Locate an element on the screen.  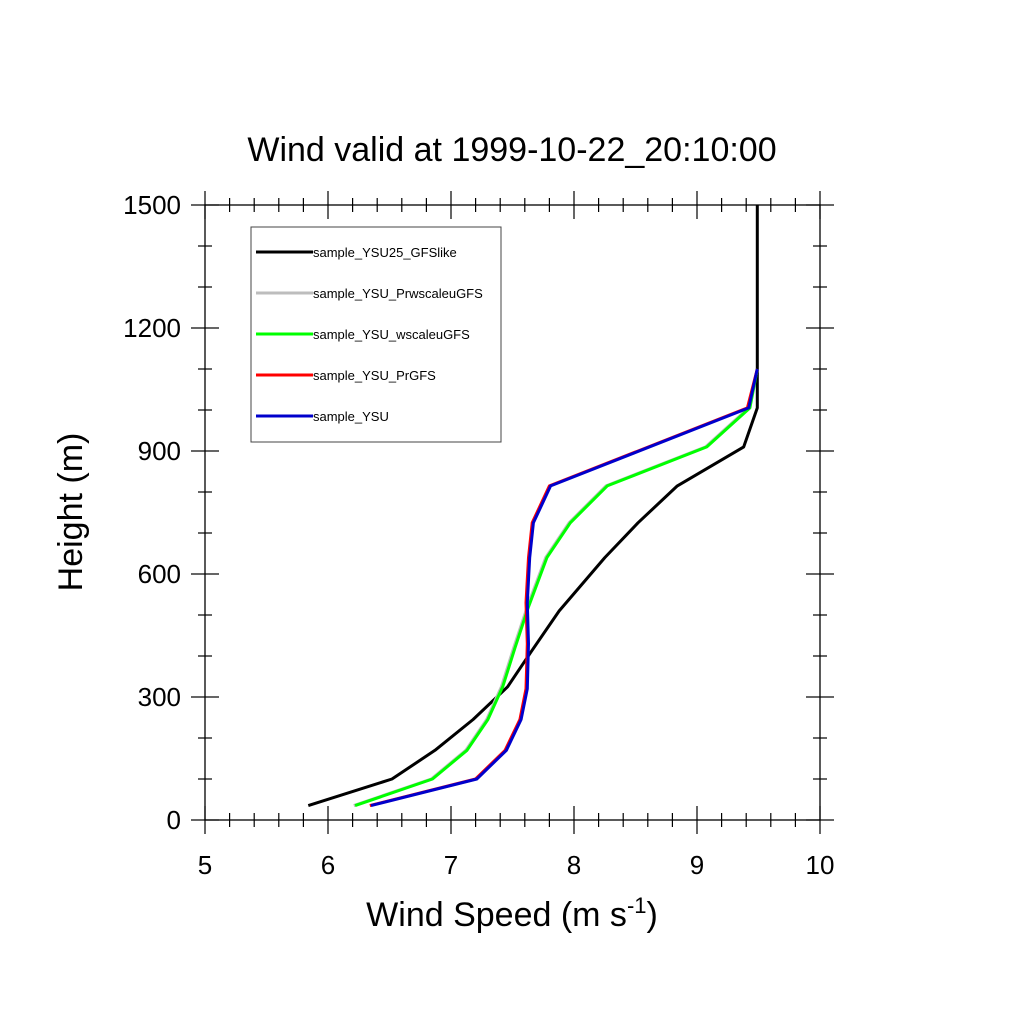
y-axis-label: Height (m) is located at coordinates (71, 512).